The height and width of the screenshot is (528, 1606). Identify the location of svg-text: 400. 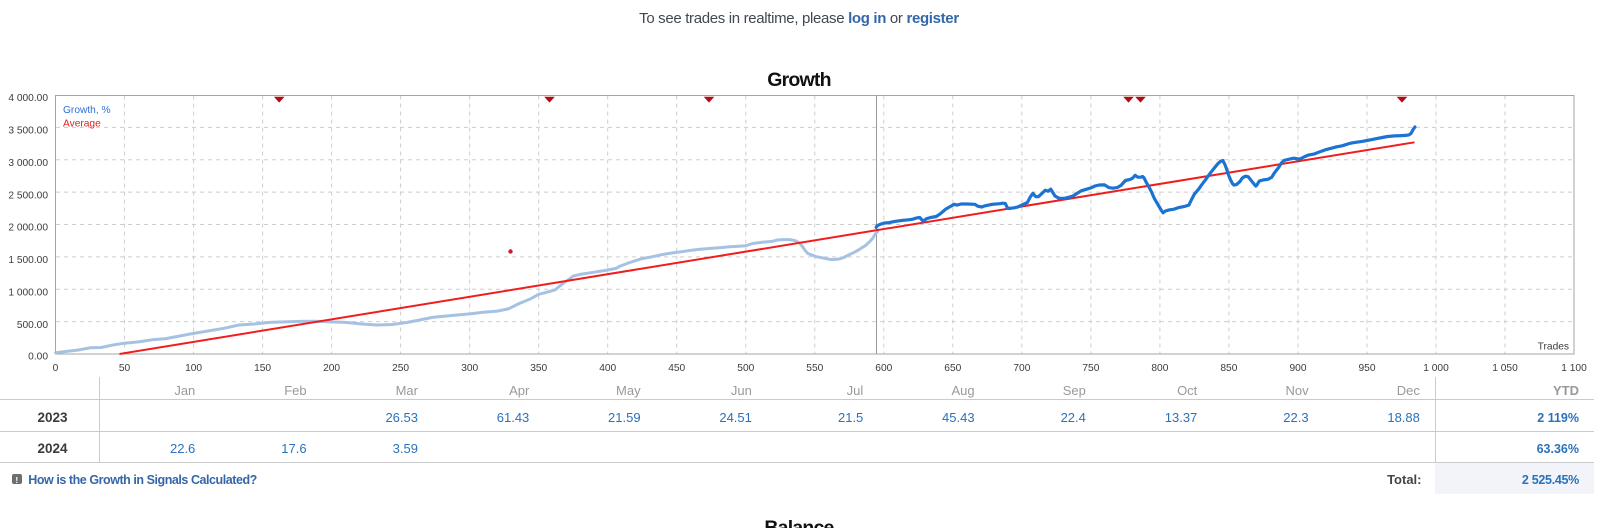
(607, 368).